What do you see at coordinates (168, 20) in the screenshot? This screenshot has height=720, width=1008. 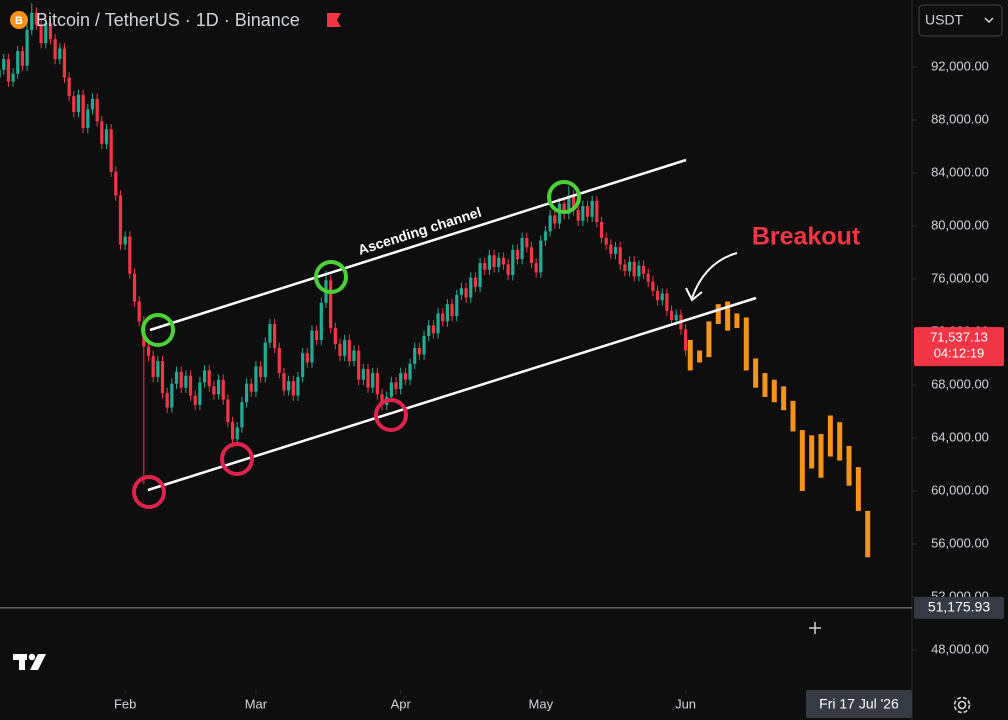 I see `symbol-title: Bitcoin / TetherUS · 1D · Binance` at bounding box center [168, 20].